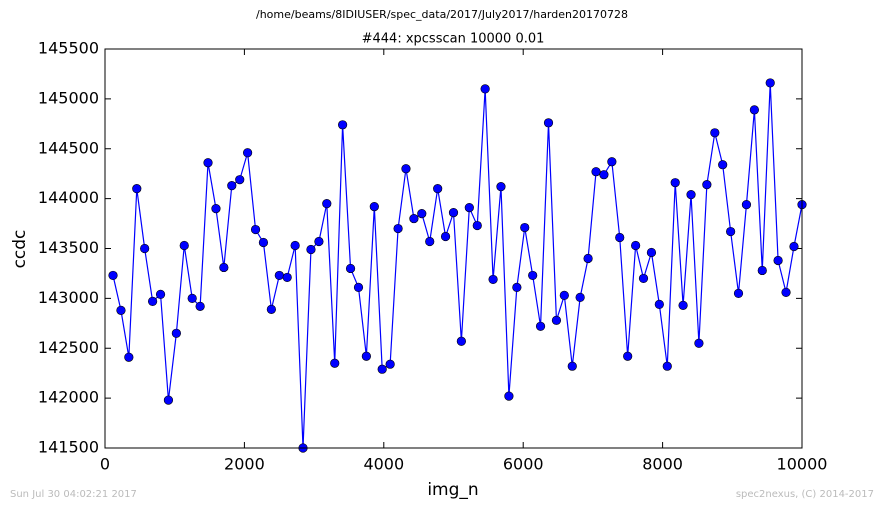  I want to click on x-tick-label: 6000, so click(523, 464).